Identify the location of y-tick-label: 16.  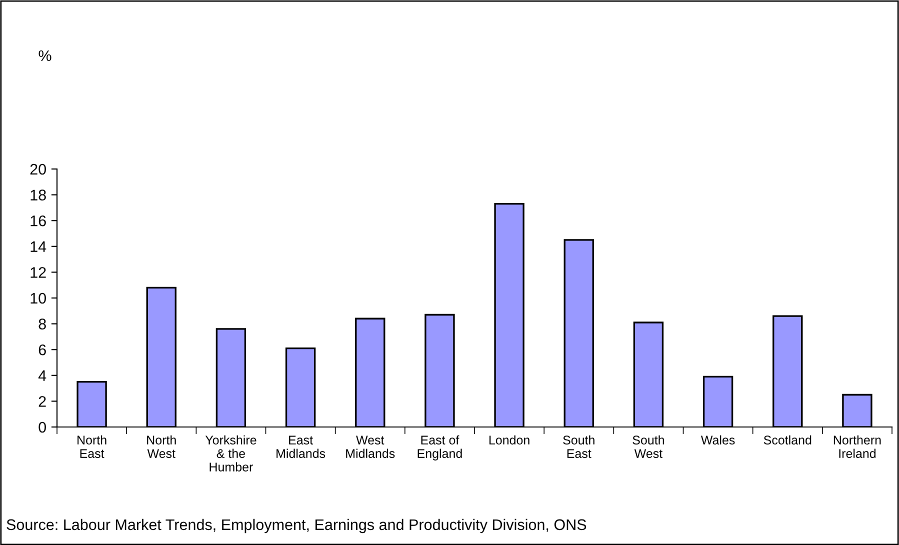
(38, 220).